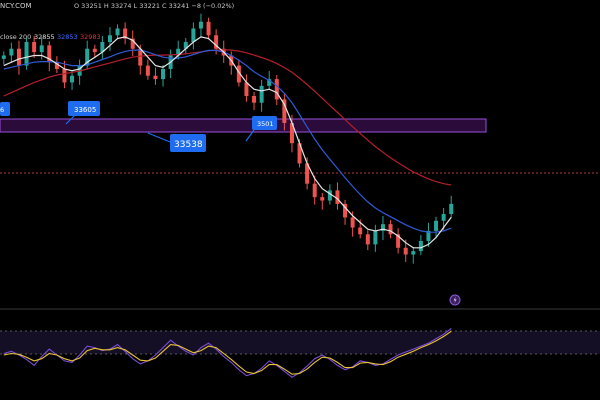  I want to click on callout-level-a-text: 33605, so click(85, 110).